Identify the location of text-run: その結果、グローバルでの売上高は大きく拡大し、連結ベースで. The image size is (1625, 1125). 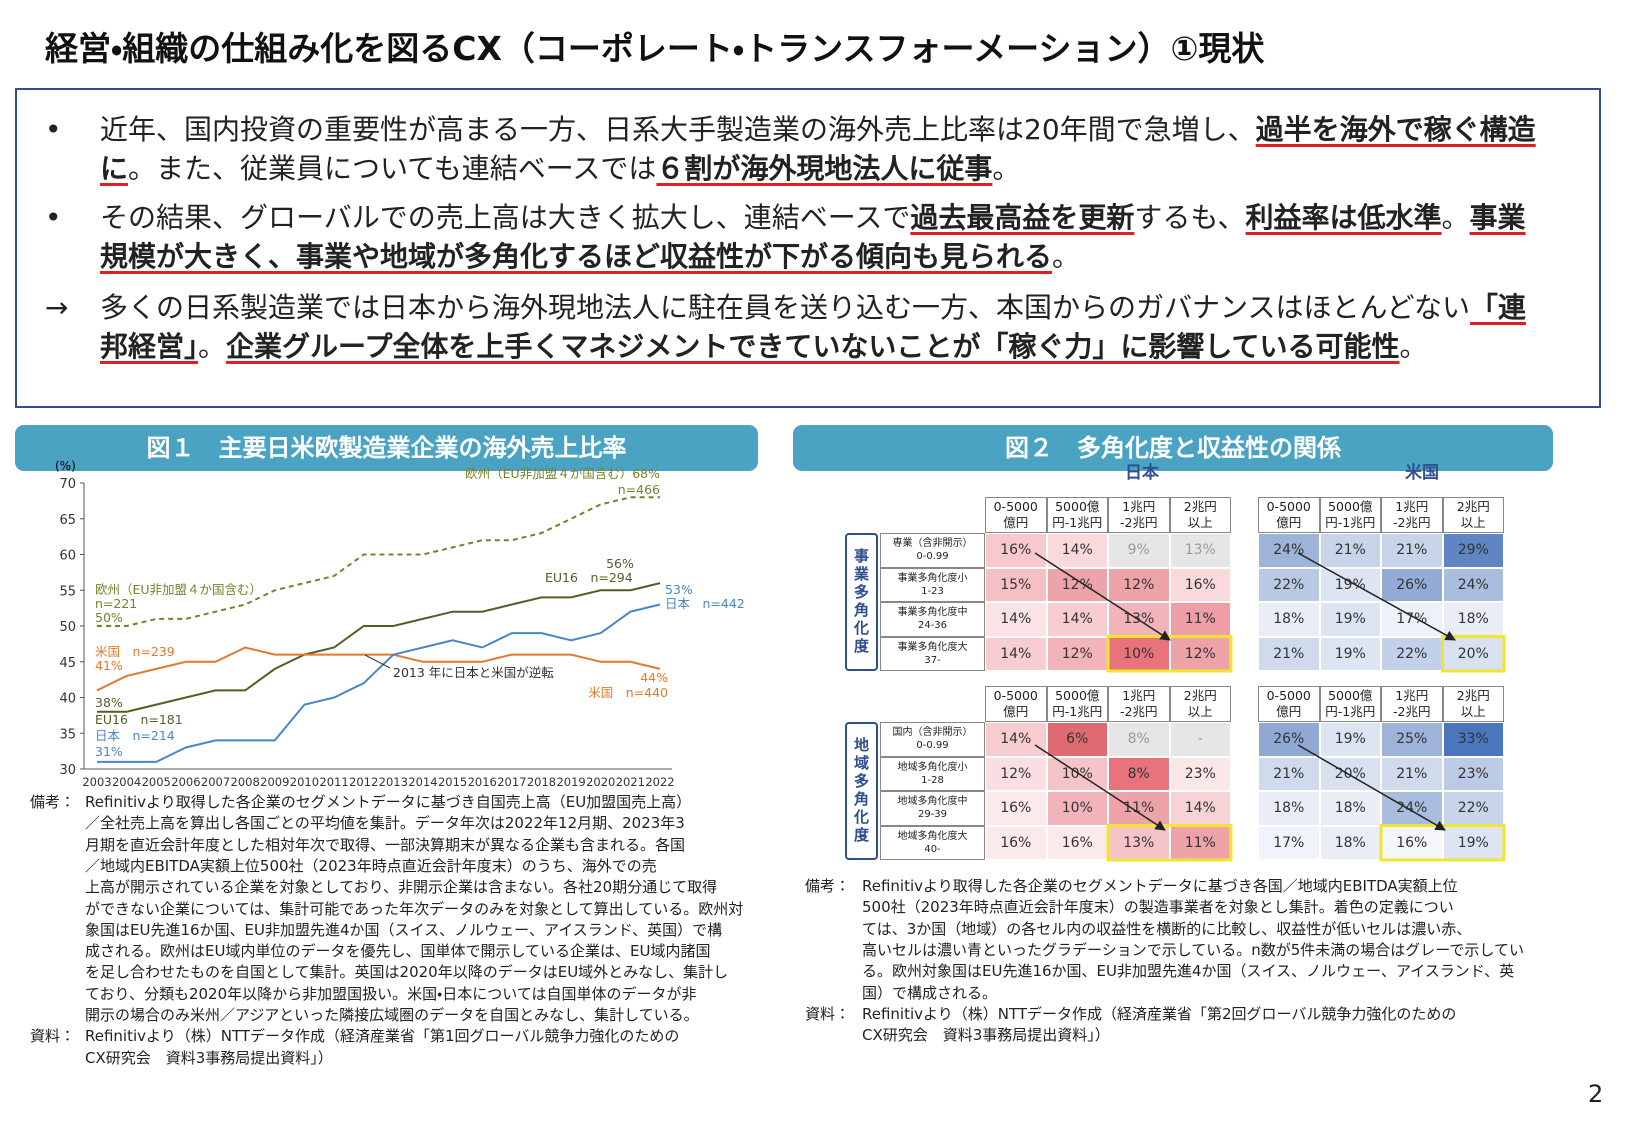
(505, 217).